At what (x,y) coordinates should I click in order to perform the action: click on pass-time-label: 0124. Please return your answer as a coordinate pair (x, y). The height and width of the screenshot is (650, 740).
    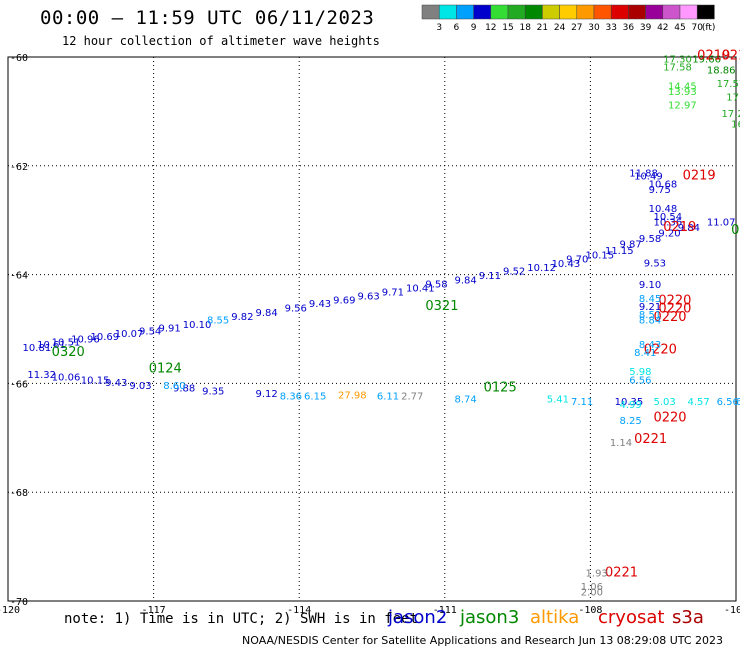
    Looking at the image, I should click on (165, 369).